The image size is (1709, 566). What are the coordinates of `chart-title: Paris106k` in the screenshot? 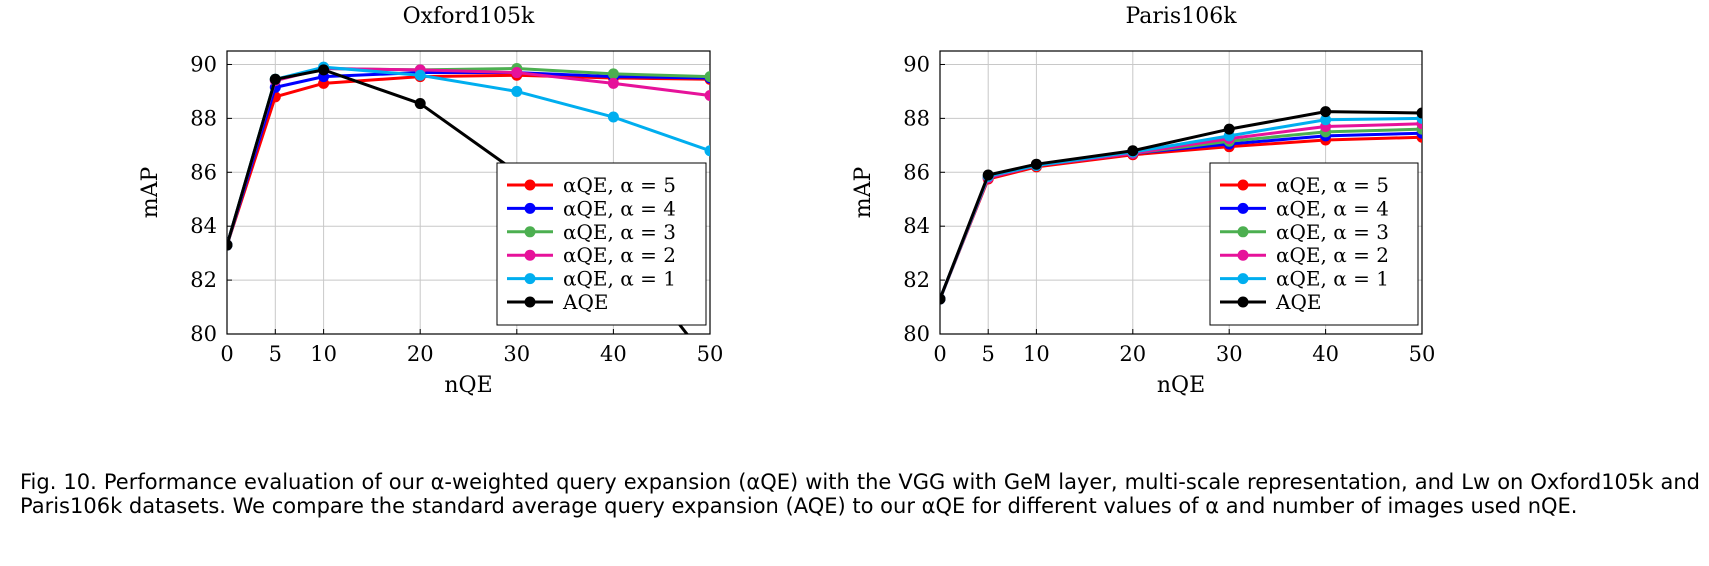 It's located at (1181, 16).